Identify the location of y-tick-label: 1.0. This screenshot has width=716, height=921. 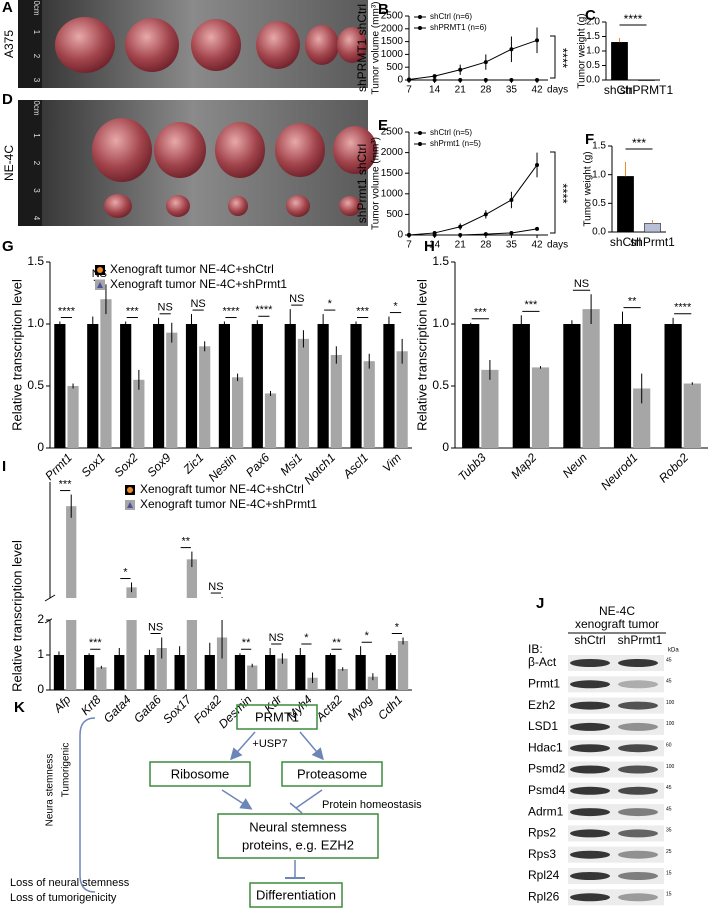
(440, 323).